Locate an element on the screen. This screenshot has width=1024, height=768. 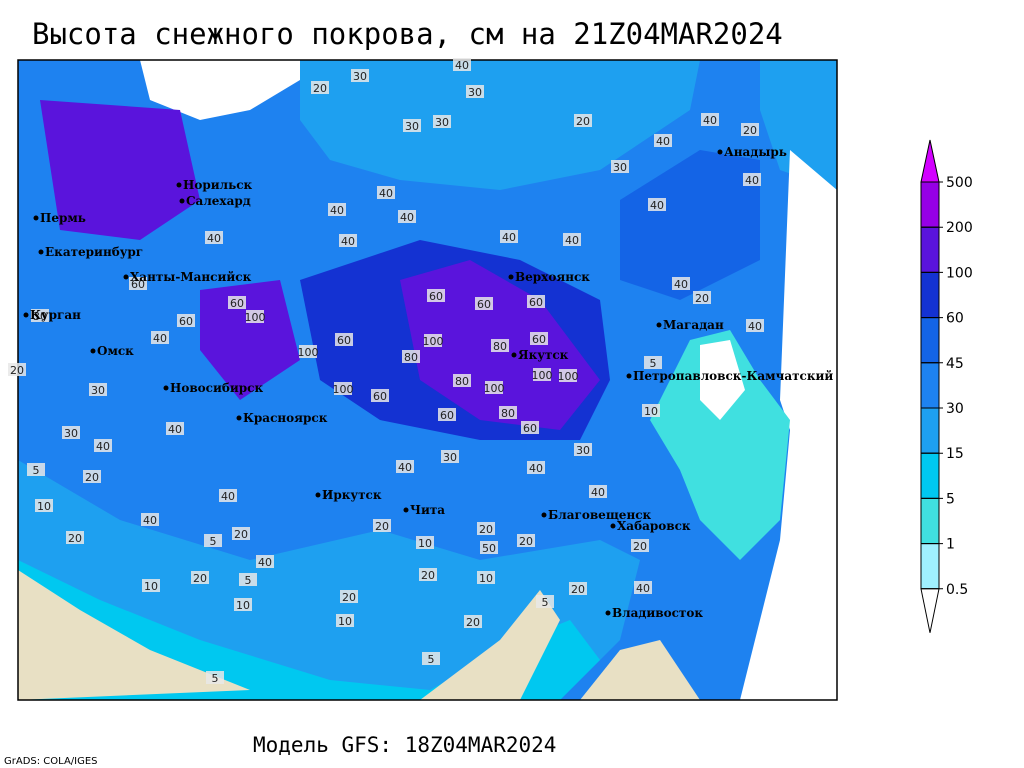
city-name: Хабаровск is located at coordinates (654, 526).